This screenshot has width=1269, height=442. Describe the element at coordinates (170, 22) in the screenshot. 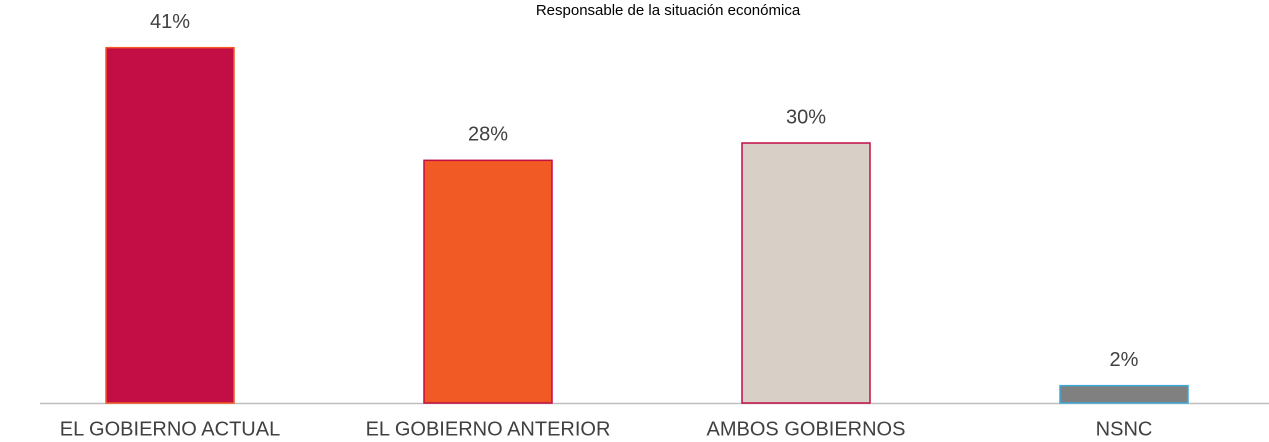

I see `value-label: 41%` at that location.